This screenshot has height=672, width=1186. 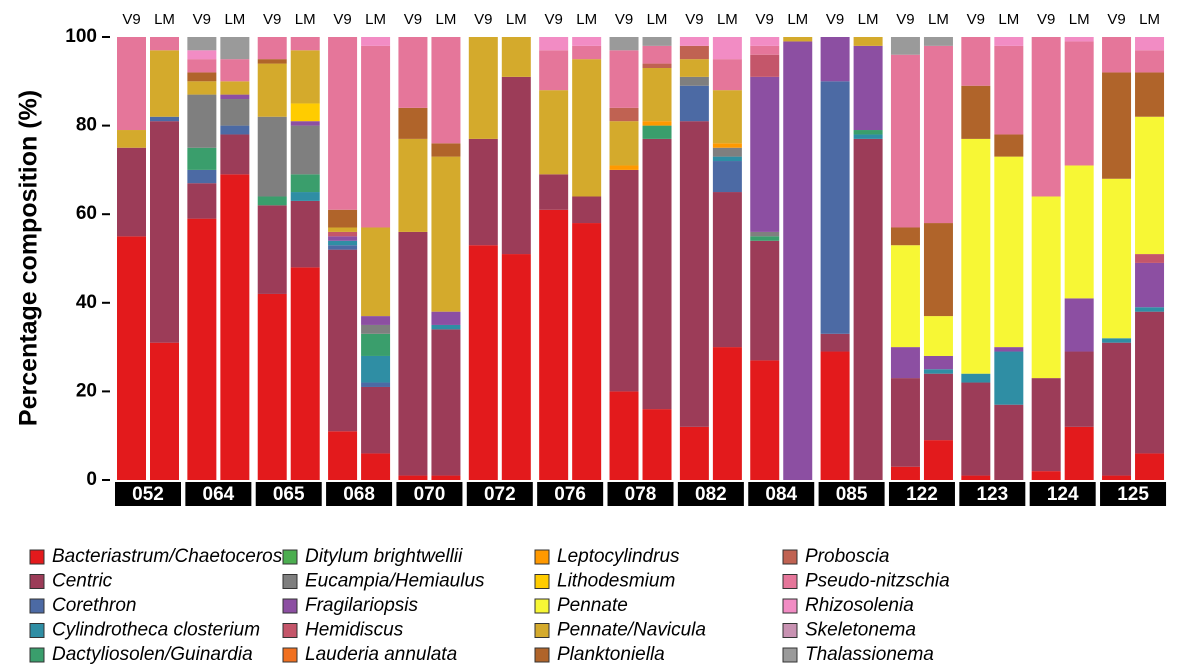 What do you see at coordinates (354, 630) in the screenshot?
I see `legend-label: Hemidiscus` at bounding box center [354, 630].